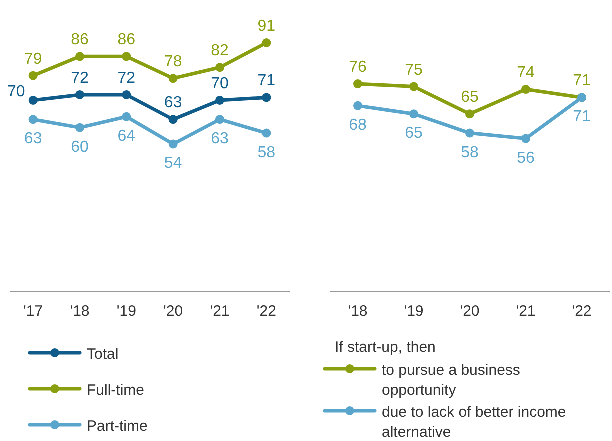 This screenshot has width=612, height=441. Describe the element at coordinates (116, 390) in the screenshot. I see `legend-label: Full-time` at that location.